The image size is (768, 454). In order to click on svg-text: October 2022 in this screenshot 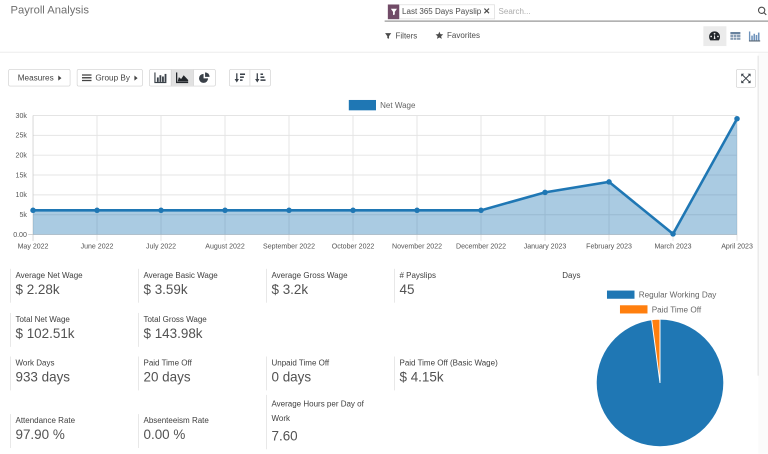, I will do `click(353, 246)`.